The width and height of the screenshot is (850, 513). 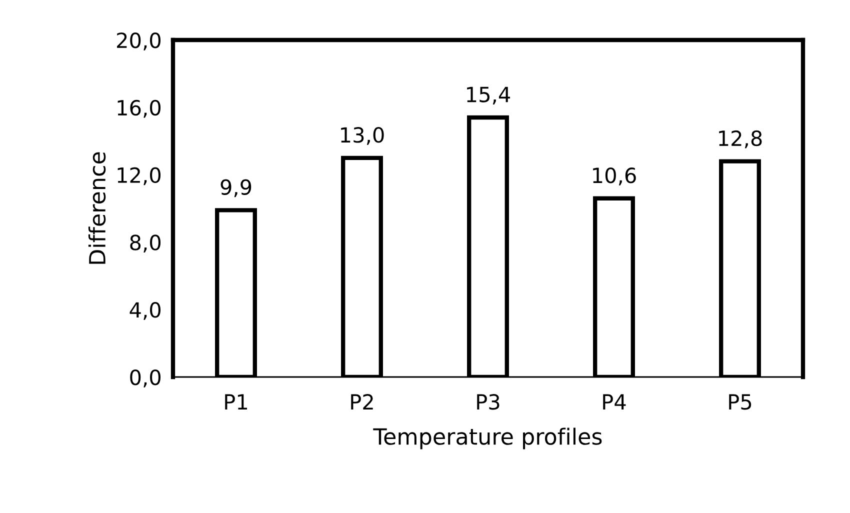 What do you see at coordinates (614, 402) in the screenshot?
I see `x-tick-label: P4` at bounding box center [614, 402].